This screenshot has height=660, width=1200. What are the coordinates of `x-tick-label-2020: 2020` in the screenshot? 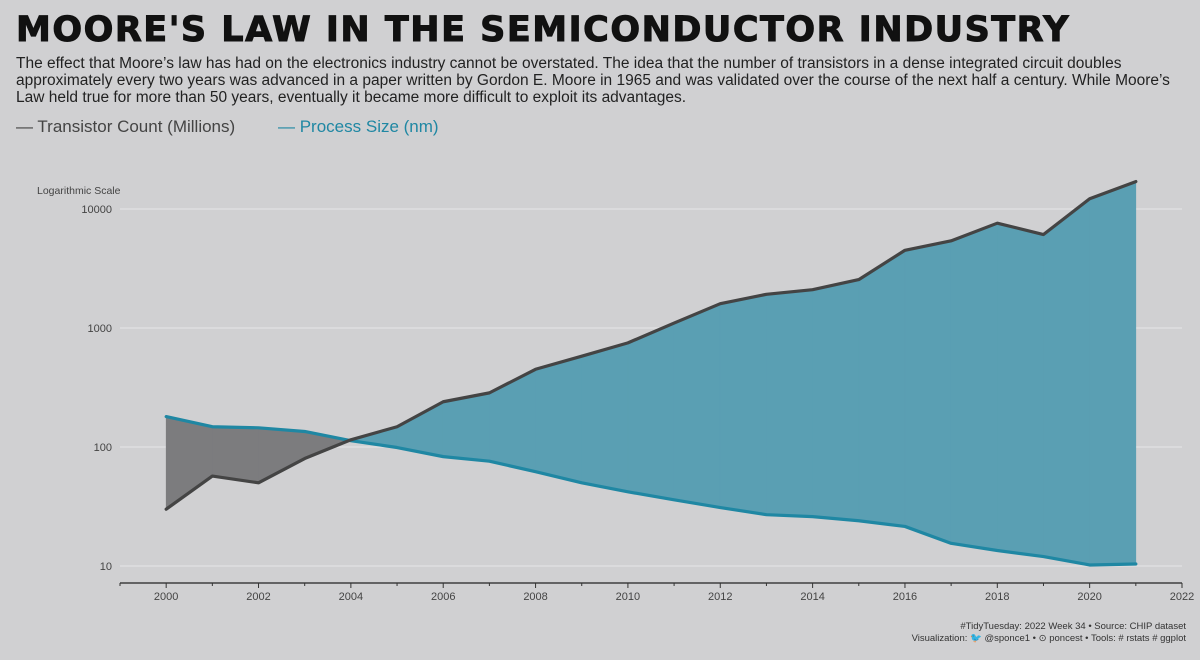 It's located at (1089, 597).